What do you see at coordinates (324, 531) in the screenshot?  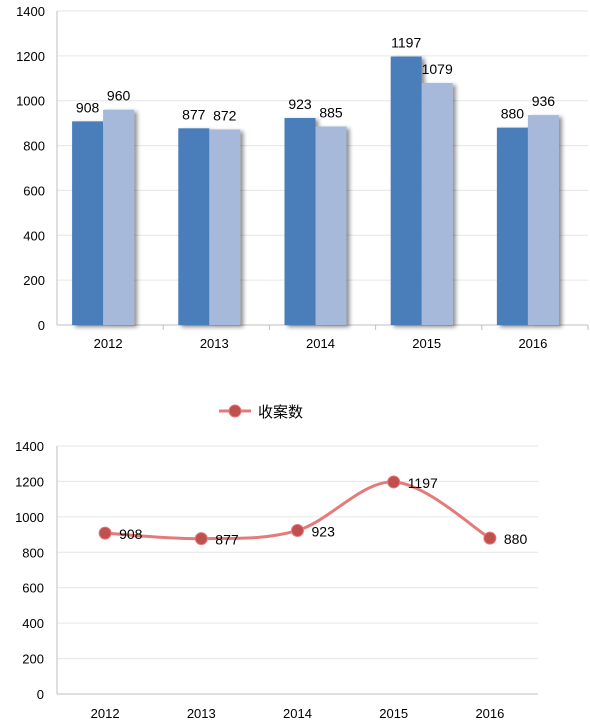 I see `point-data-label: 923` at bounding box center [324, 531].